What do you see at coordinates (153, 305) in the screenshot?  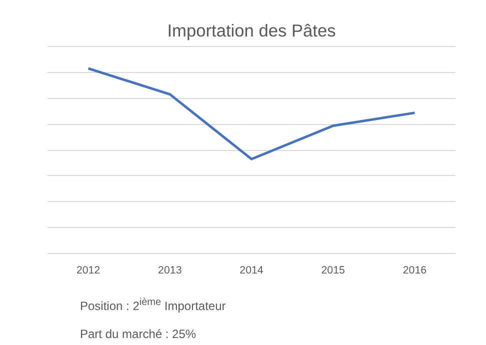 I see `text: Position : 2$^{ième}$ Importateur` at bounding box center [153, 305].